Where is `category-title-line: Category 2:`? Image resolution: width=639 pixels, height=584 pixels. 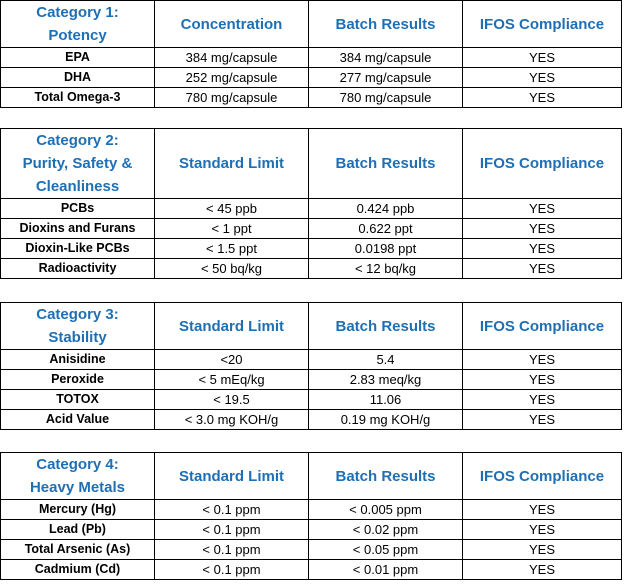 category-title-line: Category 2: is located at coordinates (77, 140).